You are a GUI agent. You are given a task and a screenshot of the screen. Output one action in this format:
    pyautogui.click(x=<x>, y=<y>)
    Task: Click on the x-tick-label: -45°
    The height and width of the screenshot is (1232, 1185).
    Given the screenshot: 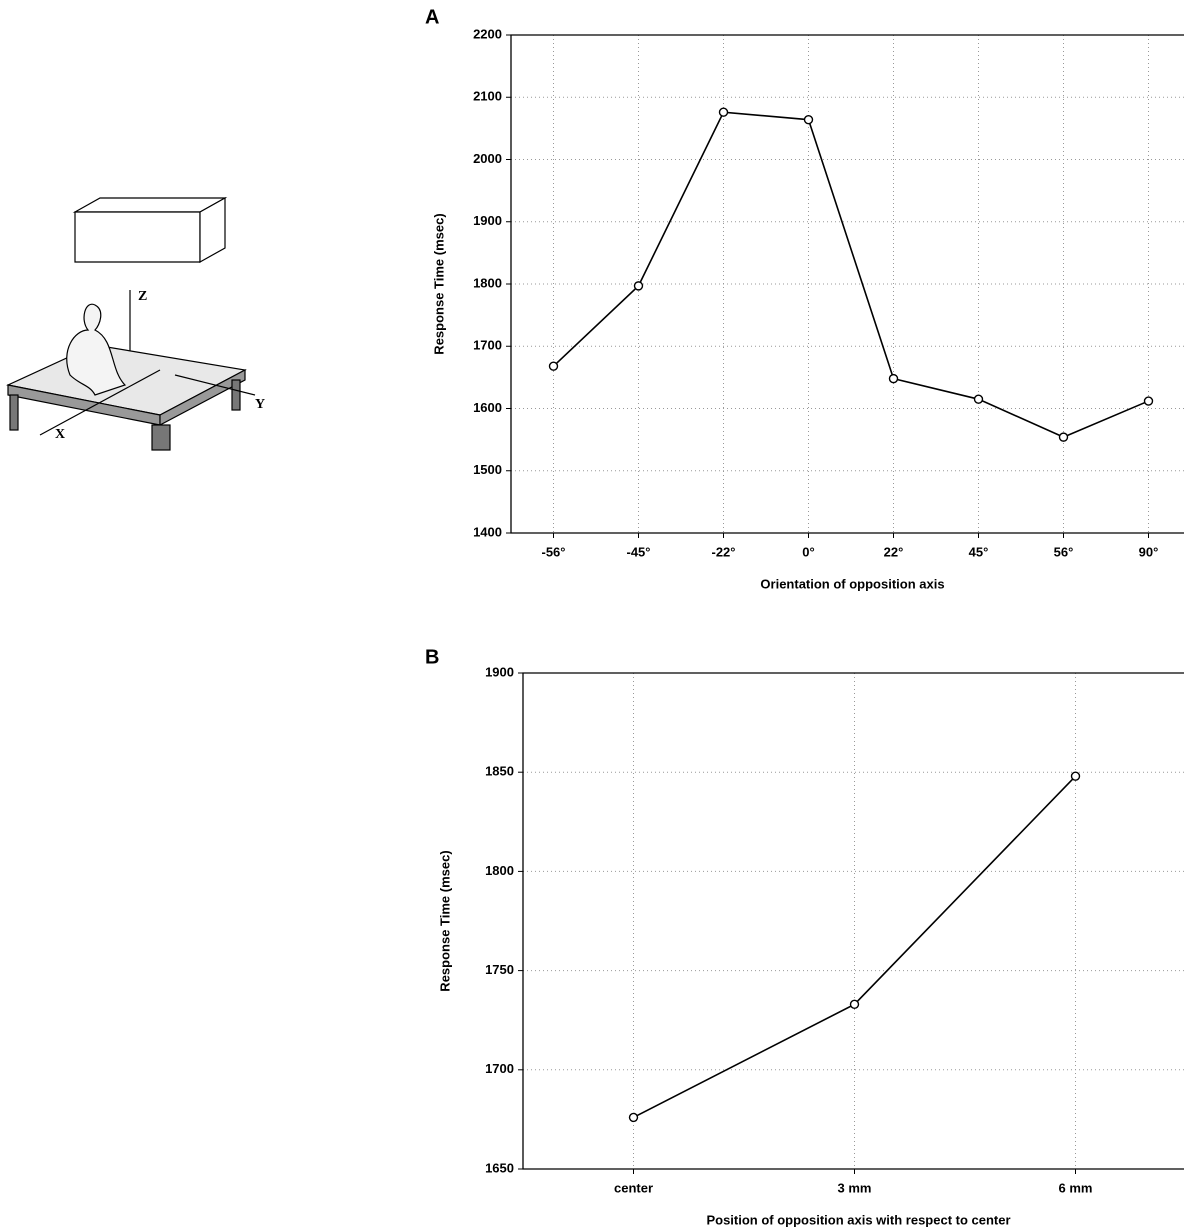 What is the action you would take?
    pyautogui.click(x=639, y=551)
    